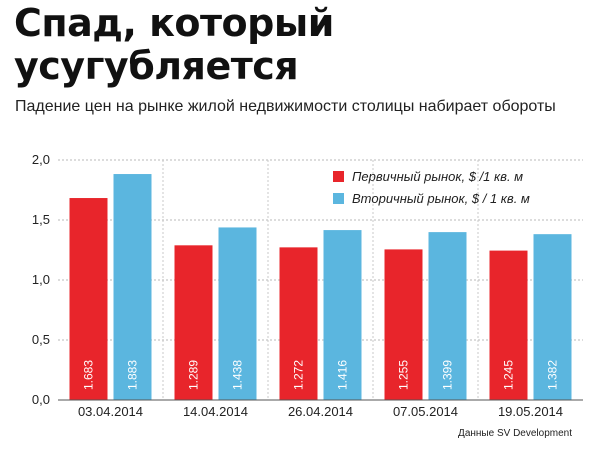  What do you see at coordinates (41, 279) in the screenshot?
I see `y-tick-label: 1,0` at bounding box center [41, 279].